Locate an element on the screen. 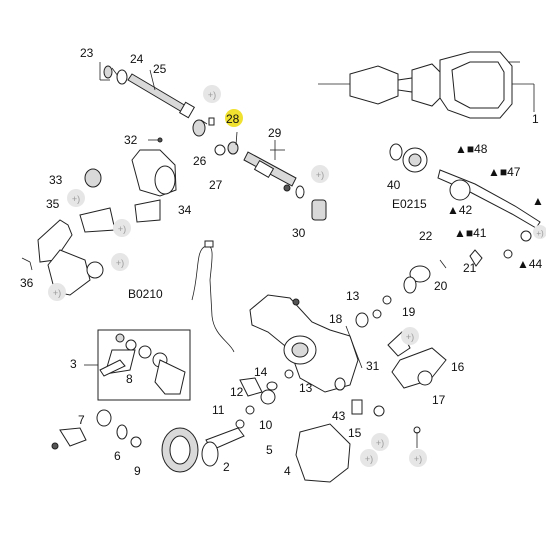 Image resolution: width=546 pixels, height=560 pixels. callout-13a: 13 is located at coordinates (353, 296).